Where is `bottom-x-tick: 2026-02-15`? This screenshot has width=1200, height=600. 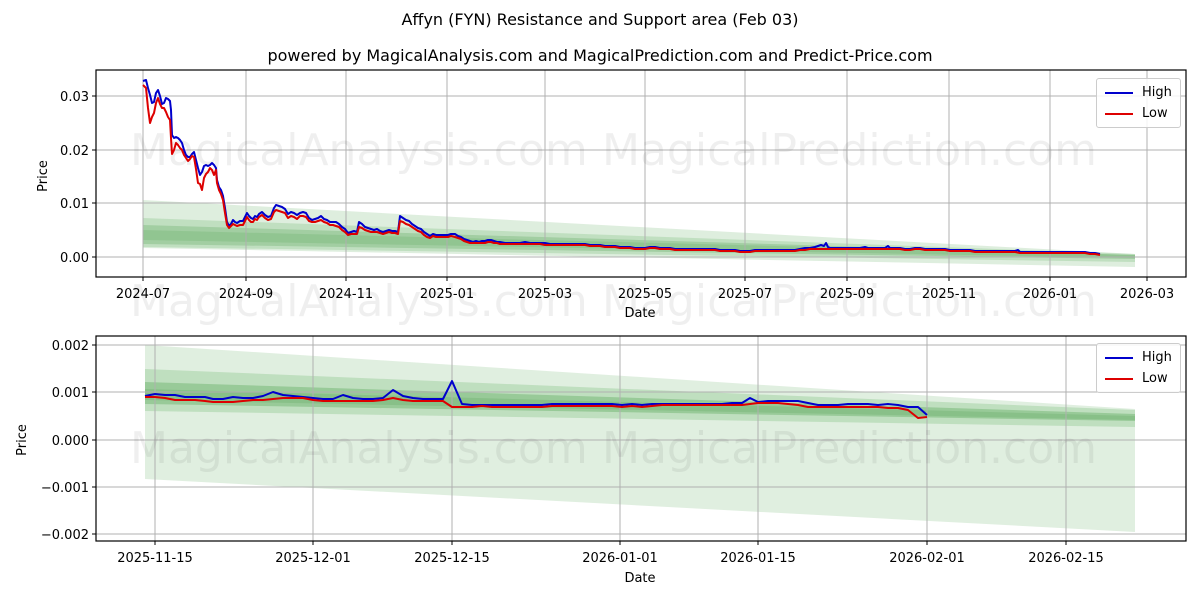
bottom-x-tick: 2026-02-15 is located at coordinates (1066, 558).